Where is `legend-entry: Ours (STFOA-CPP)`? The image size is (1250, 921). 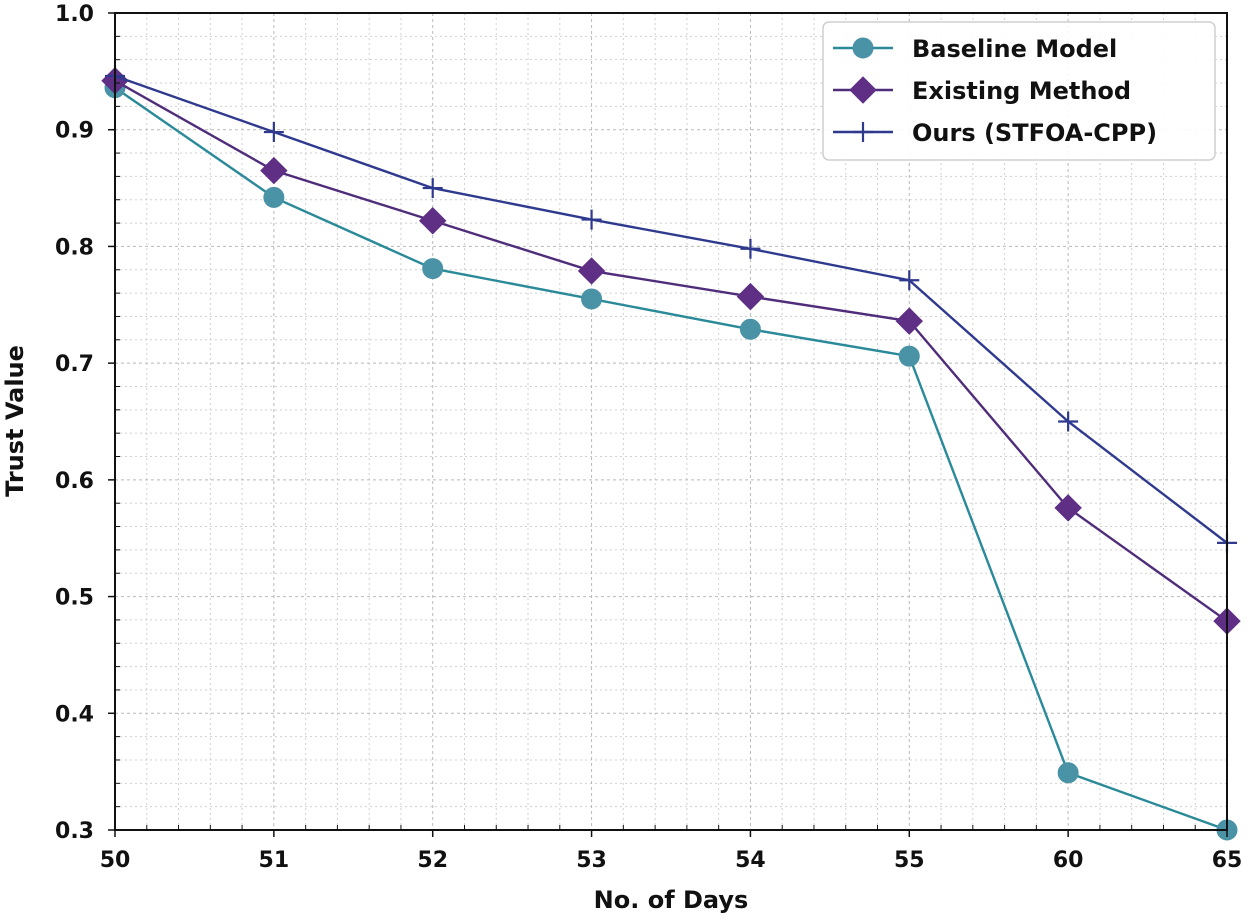 legend-entry: Ours (STFOA-CPP) is located at coordinates (995, 133).